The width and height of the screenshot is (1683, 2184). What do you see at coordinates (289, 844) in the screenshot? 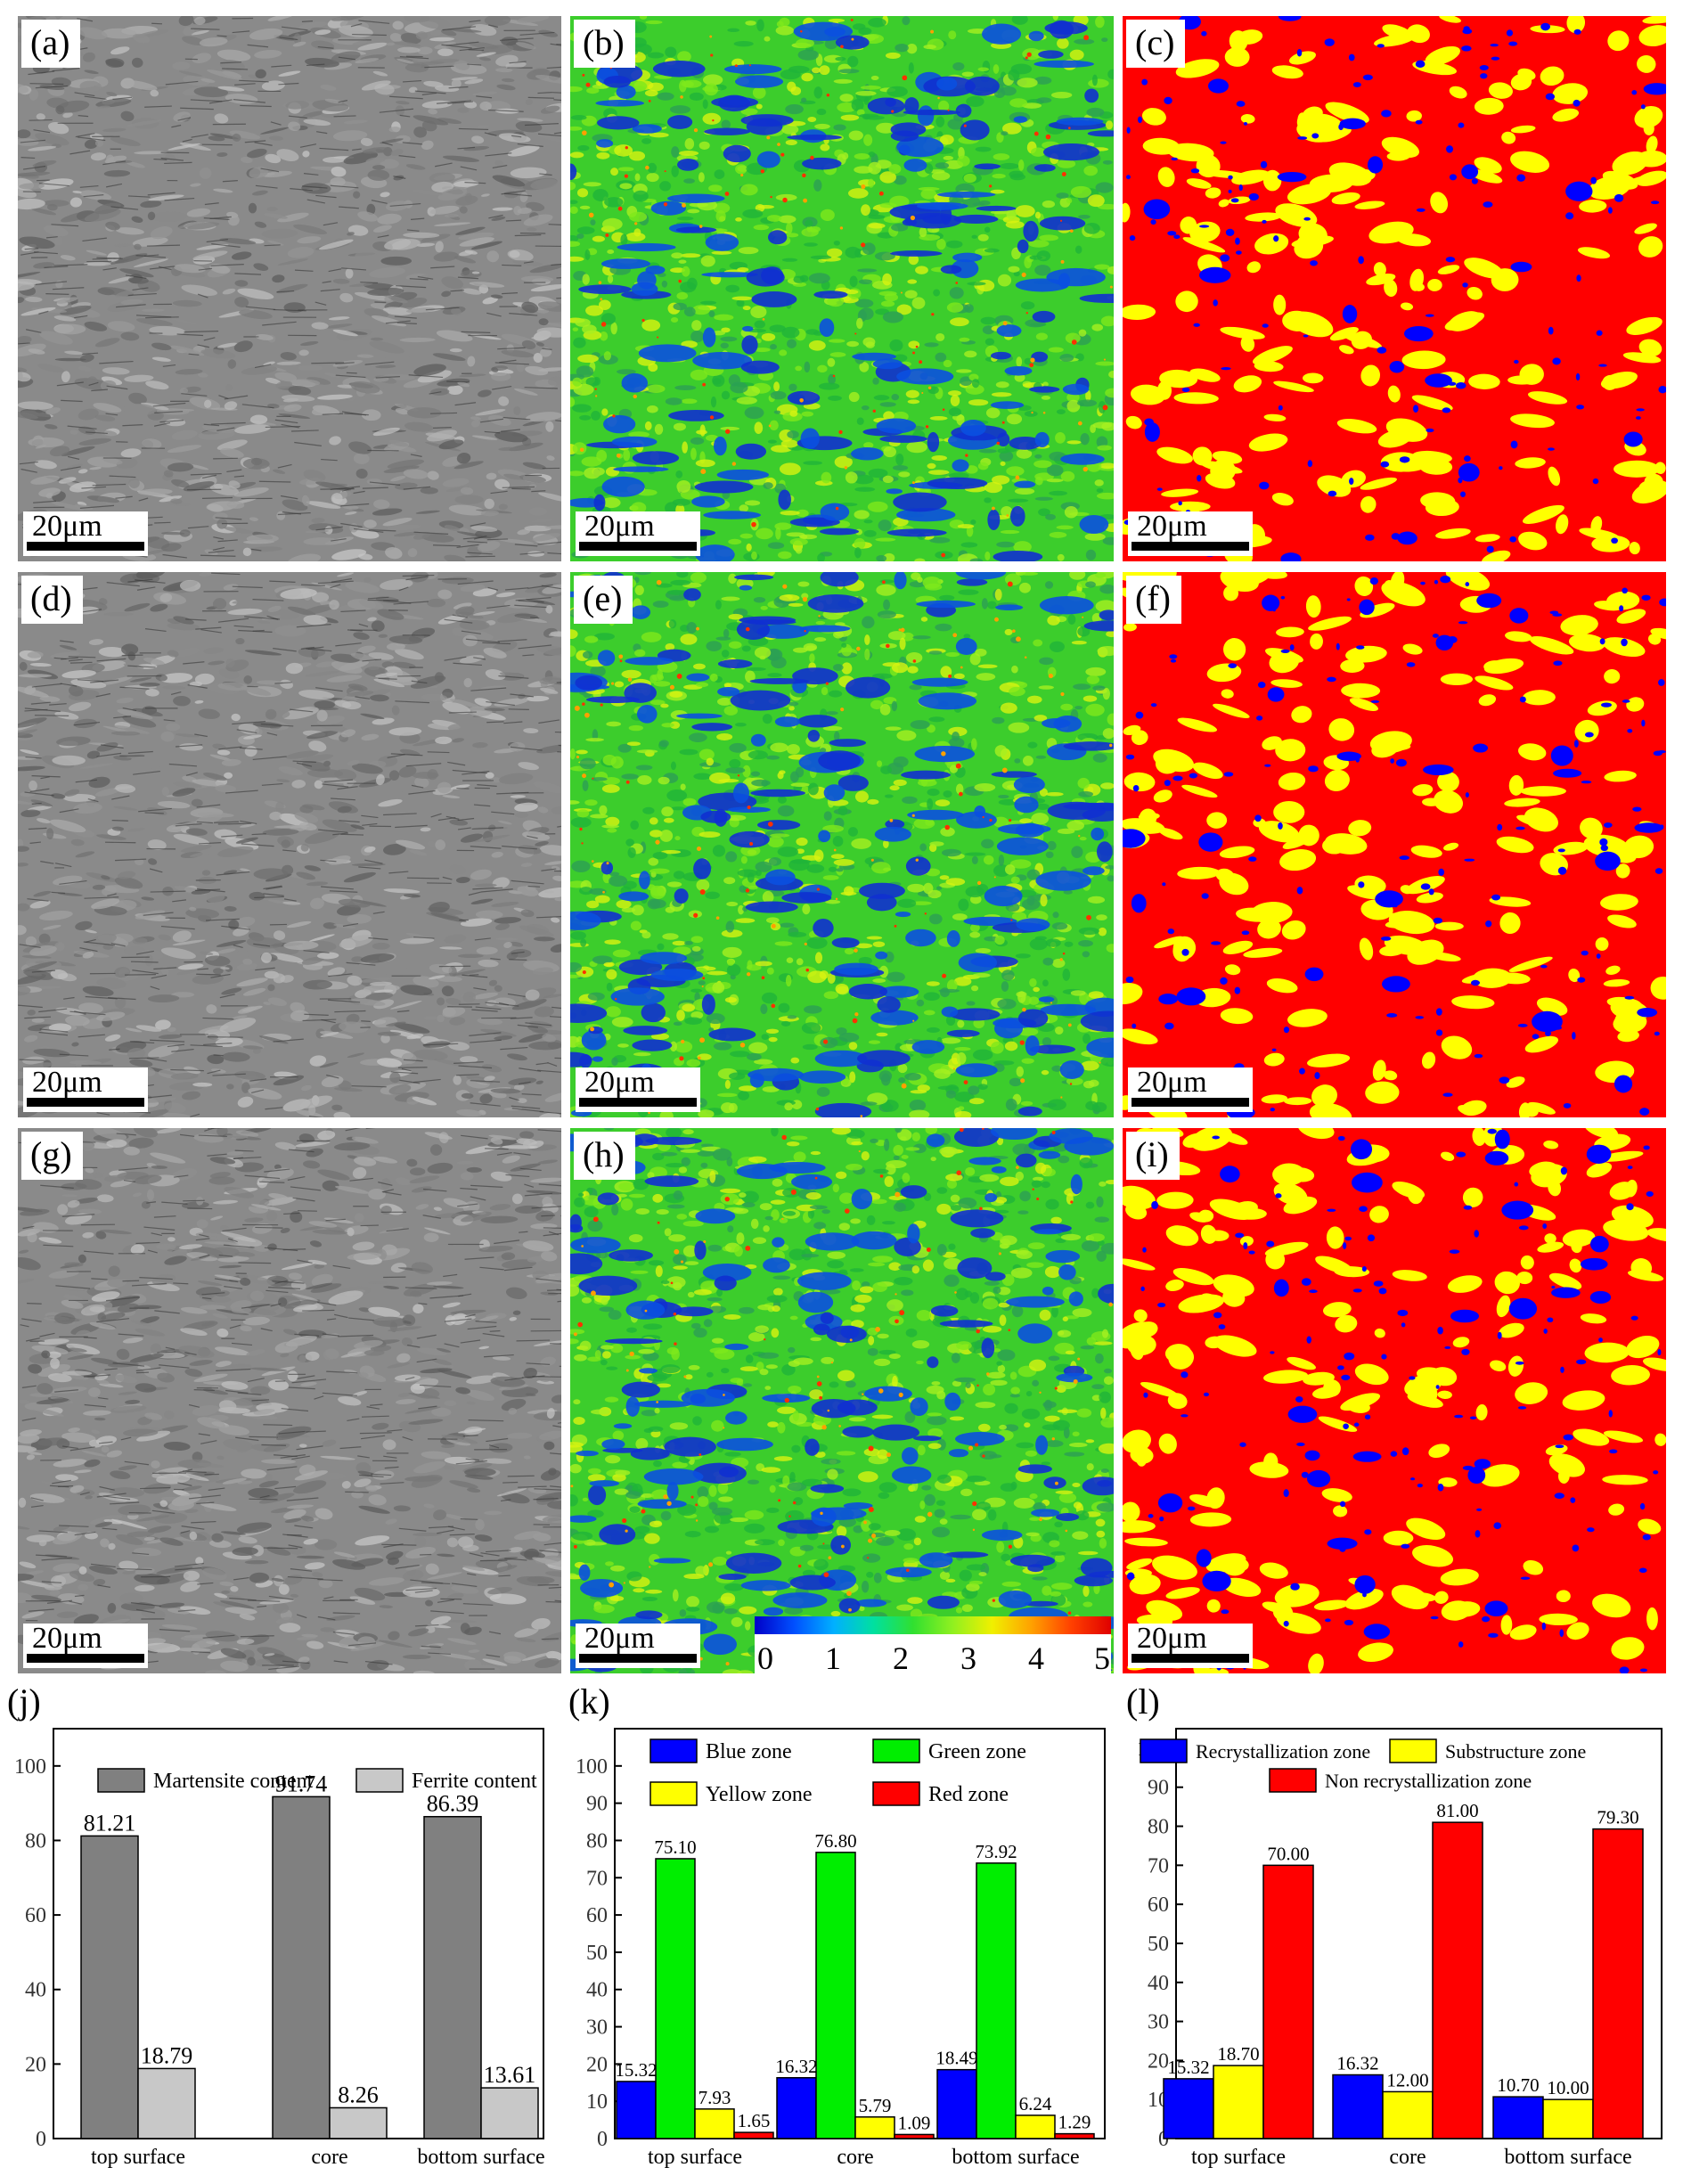
I see `sem-micrograph` at bounding box center [289, 844].